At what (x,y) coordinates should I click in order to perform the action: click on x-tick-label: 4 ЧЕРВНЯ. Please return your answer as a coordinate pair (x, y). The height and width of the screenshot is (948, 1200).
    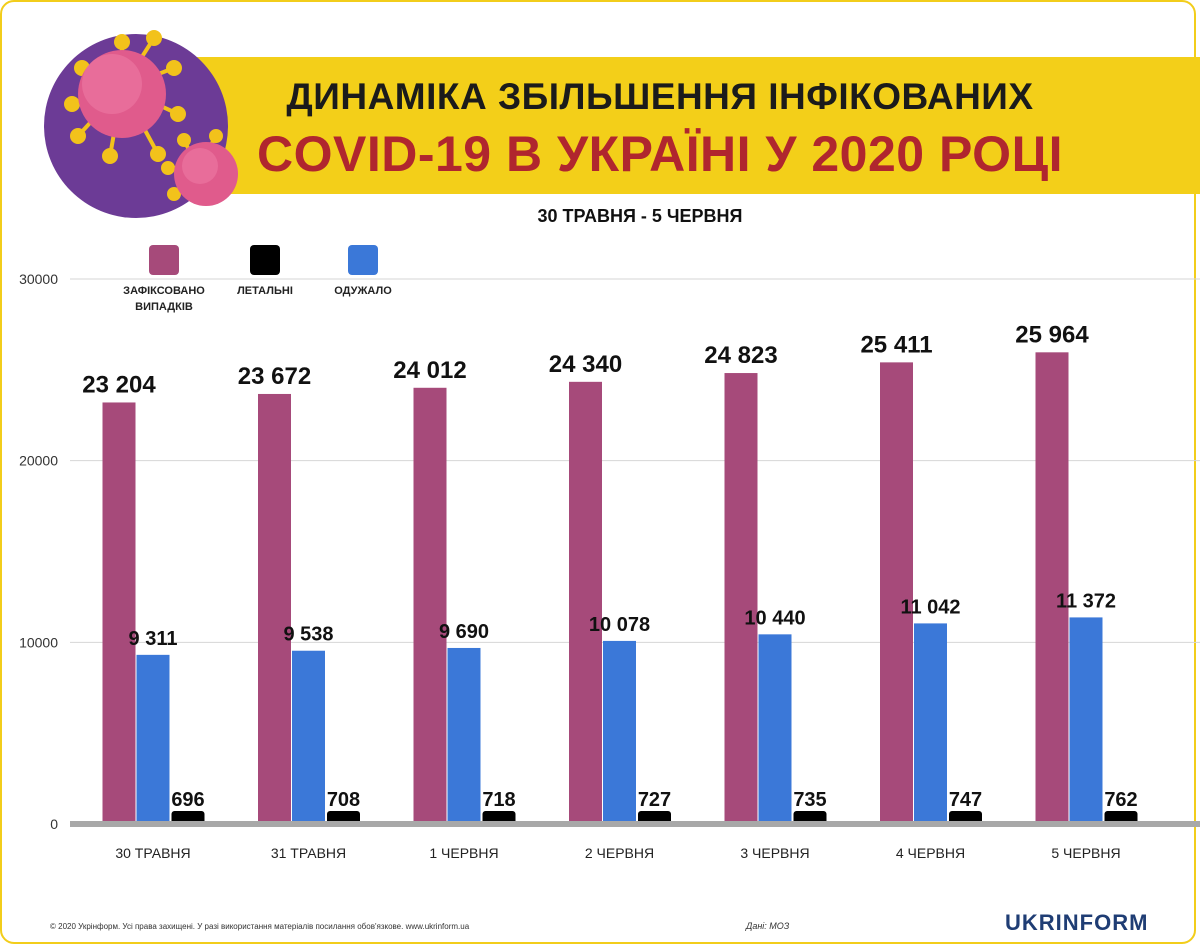
    Looking at the image, I should click on (930, 853).